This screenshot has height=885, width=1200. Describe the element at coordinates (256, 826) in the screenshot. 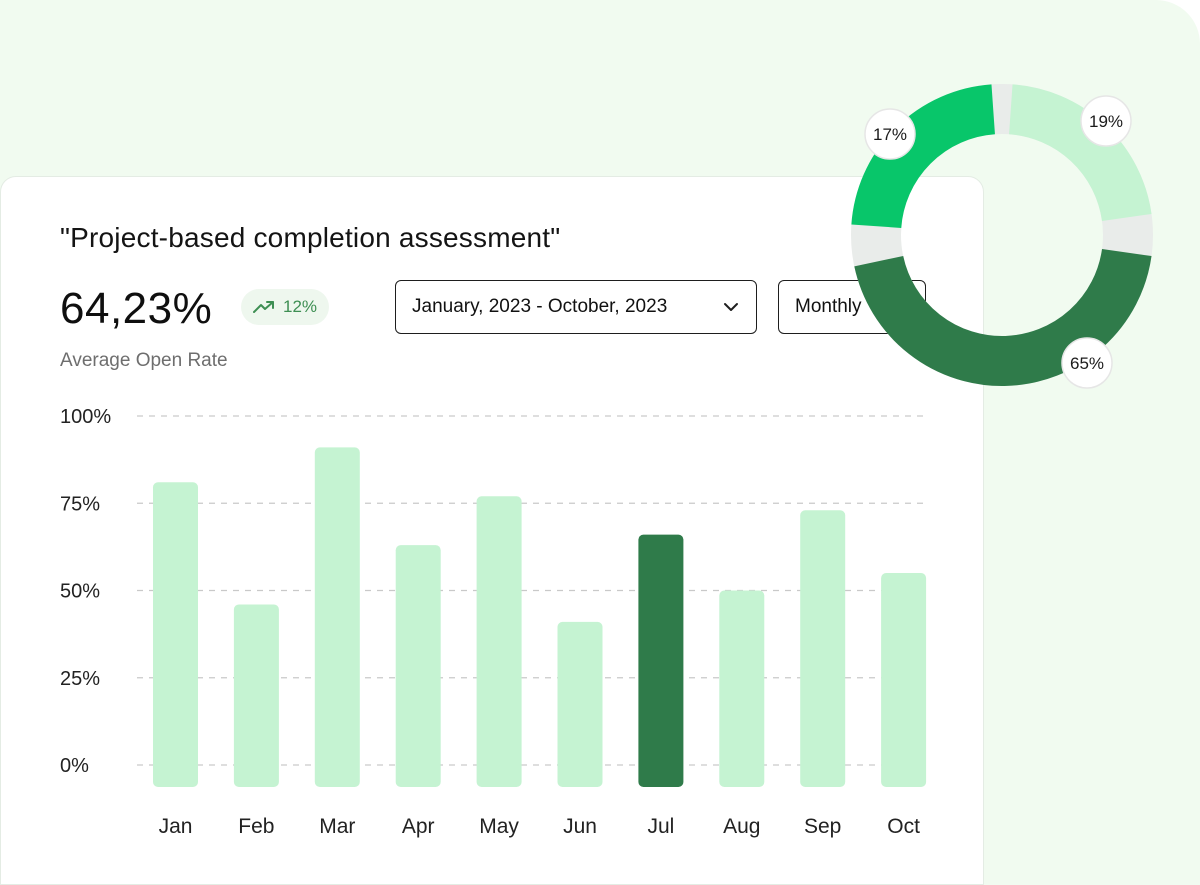

I see `x-tick-label: Feb` at that location.